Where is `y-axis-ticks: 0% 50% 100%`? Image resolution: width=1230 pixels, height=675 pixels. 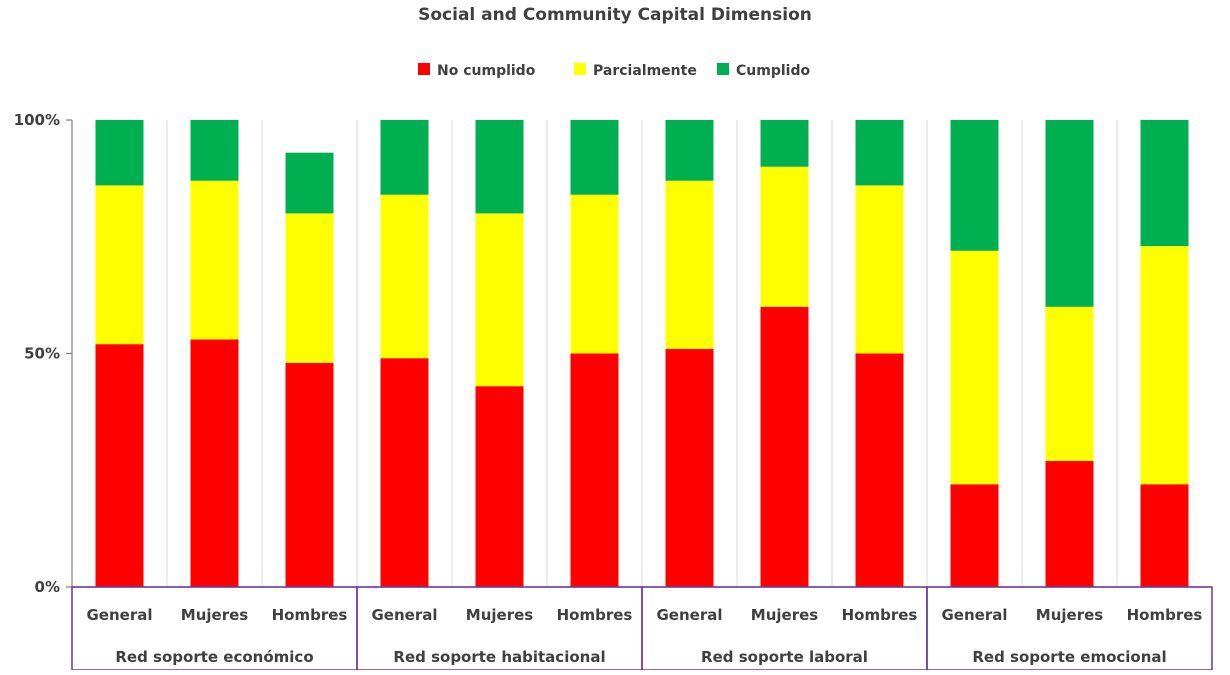
y-axis-ticks: 0% 50% 100% is located at coordinates (43, 353).